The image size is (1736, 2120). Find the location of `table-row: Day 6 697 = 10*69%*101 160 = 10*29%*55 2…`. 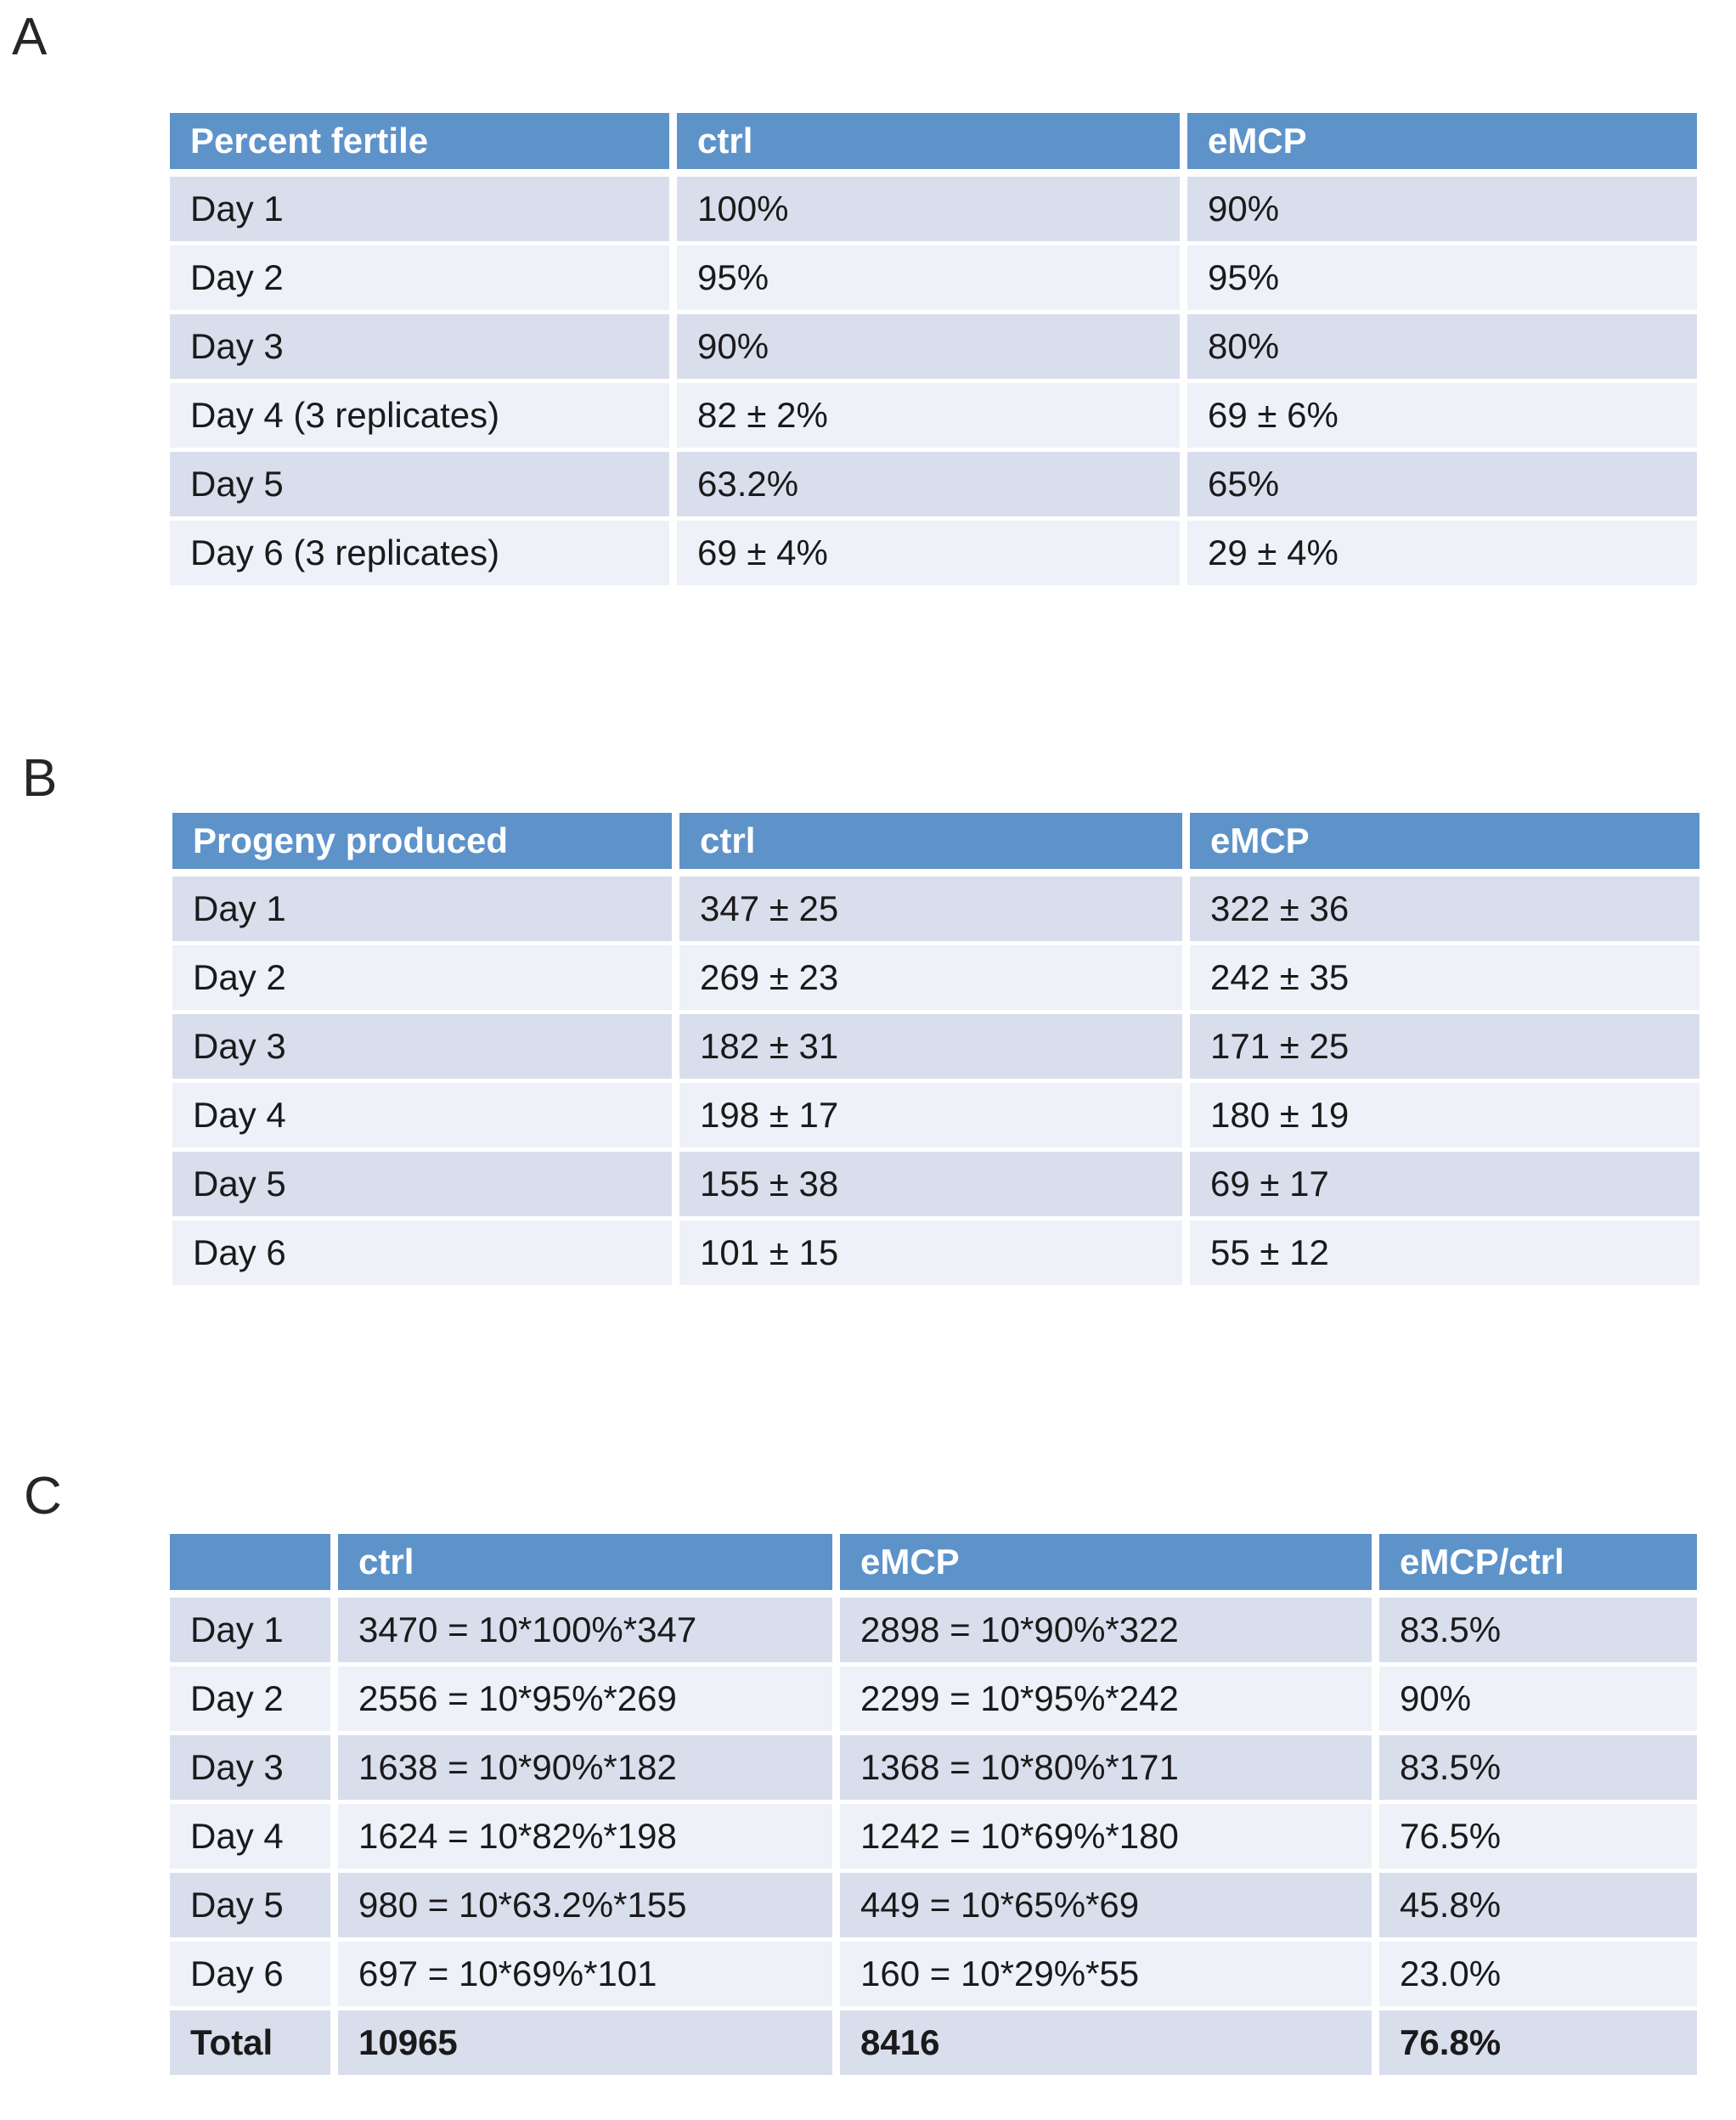

table-row: Day 6 697 = 10*69%*101 160 = 10*29%*55 2… is located at coordinates (933, 1976).